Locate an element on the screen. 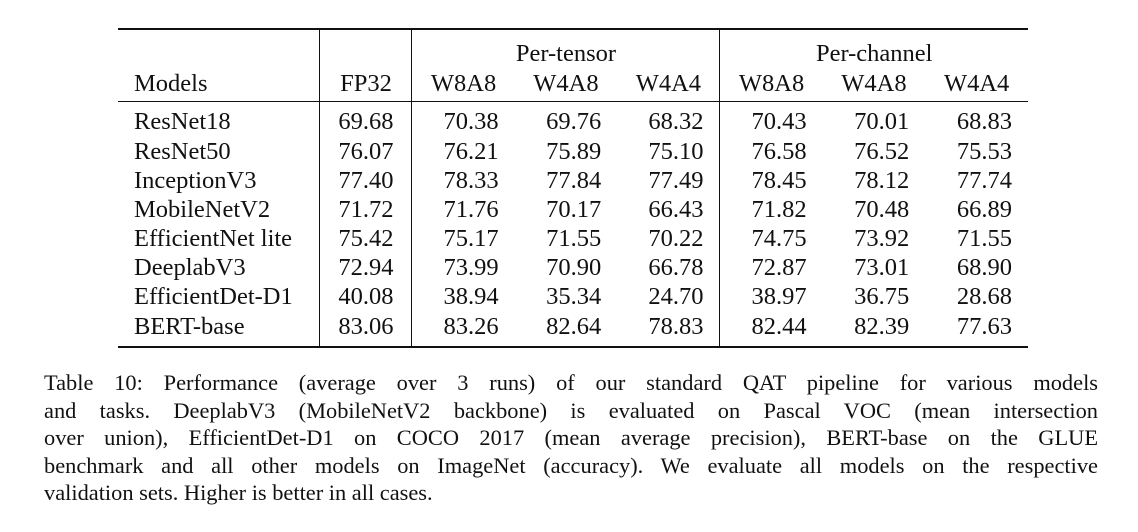  per-tensor-w4a8-cell: 71.55 is located at coordinates (574, 239).